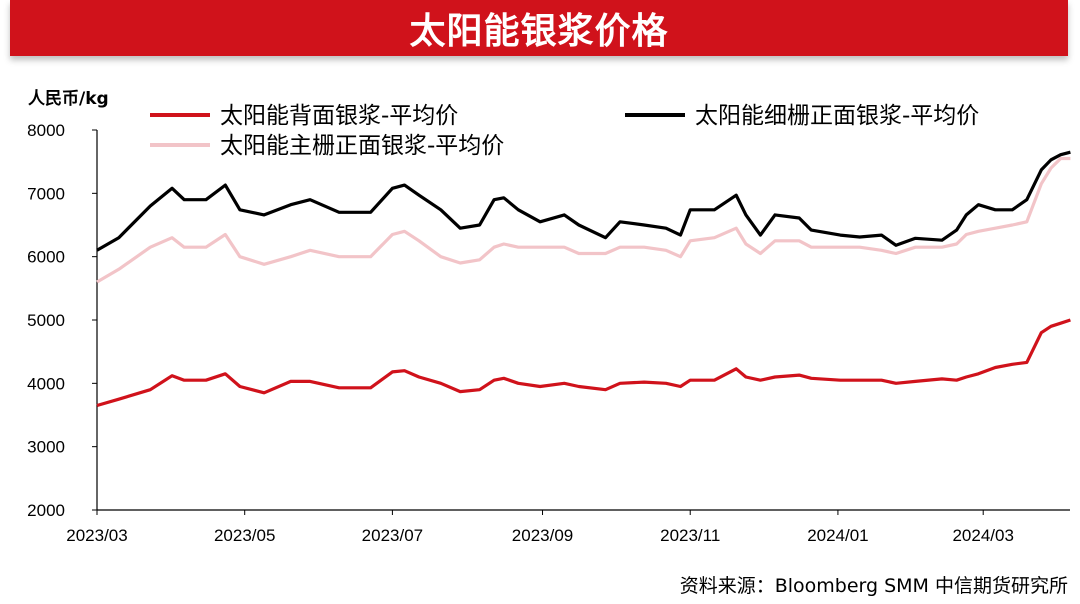 This screenshot has width=1080, height=604. Describe the element at coordinates (873, 586) in the screenshot. I see `source-note: 资料来源：Bloomberg SMM 中信期货研究所` at that location.